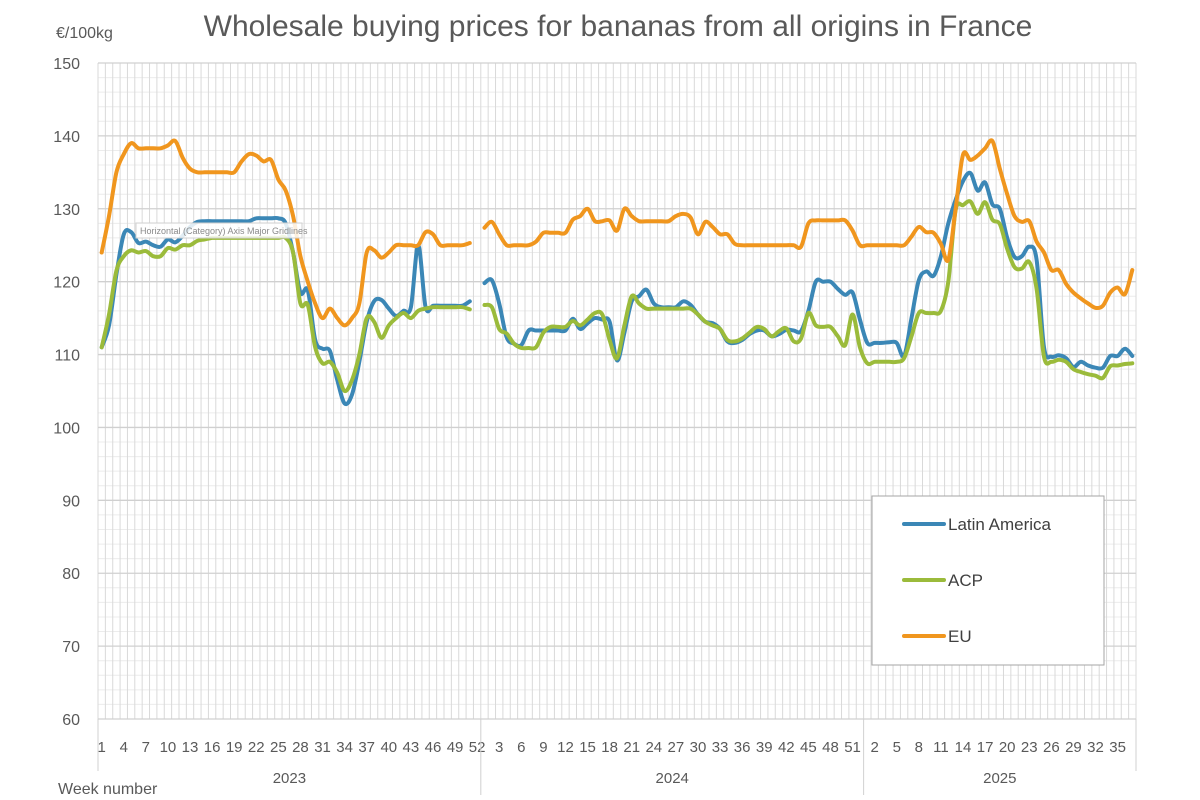 This screenshot has height=800, width=1200. What do you see at coordinates (67, 356) in the screenshot?
I see `y-tick-label: 110` at bounding box center [67, 356].